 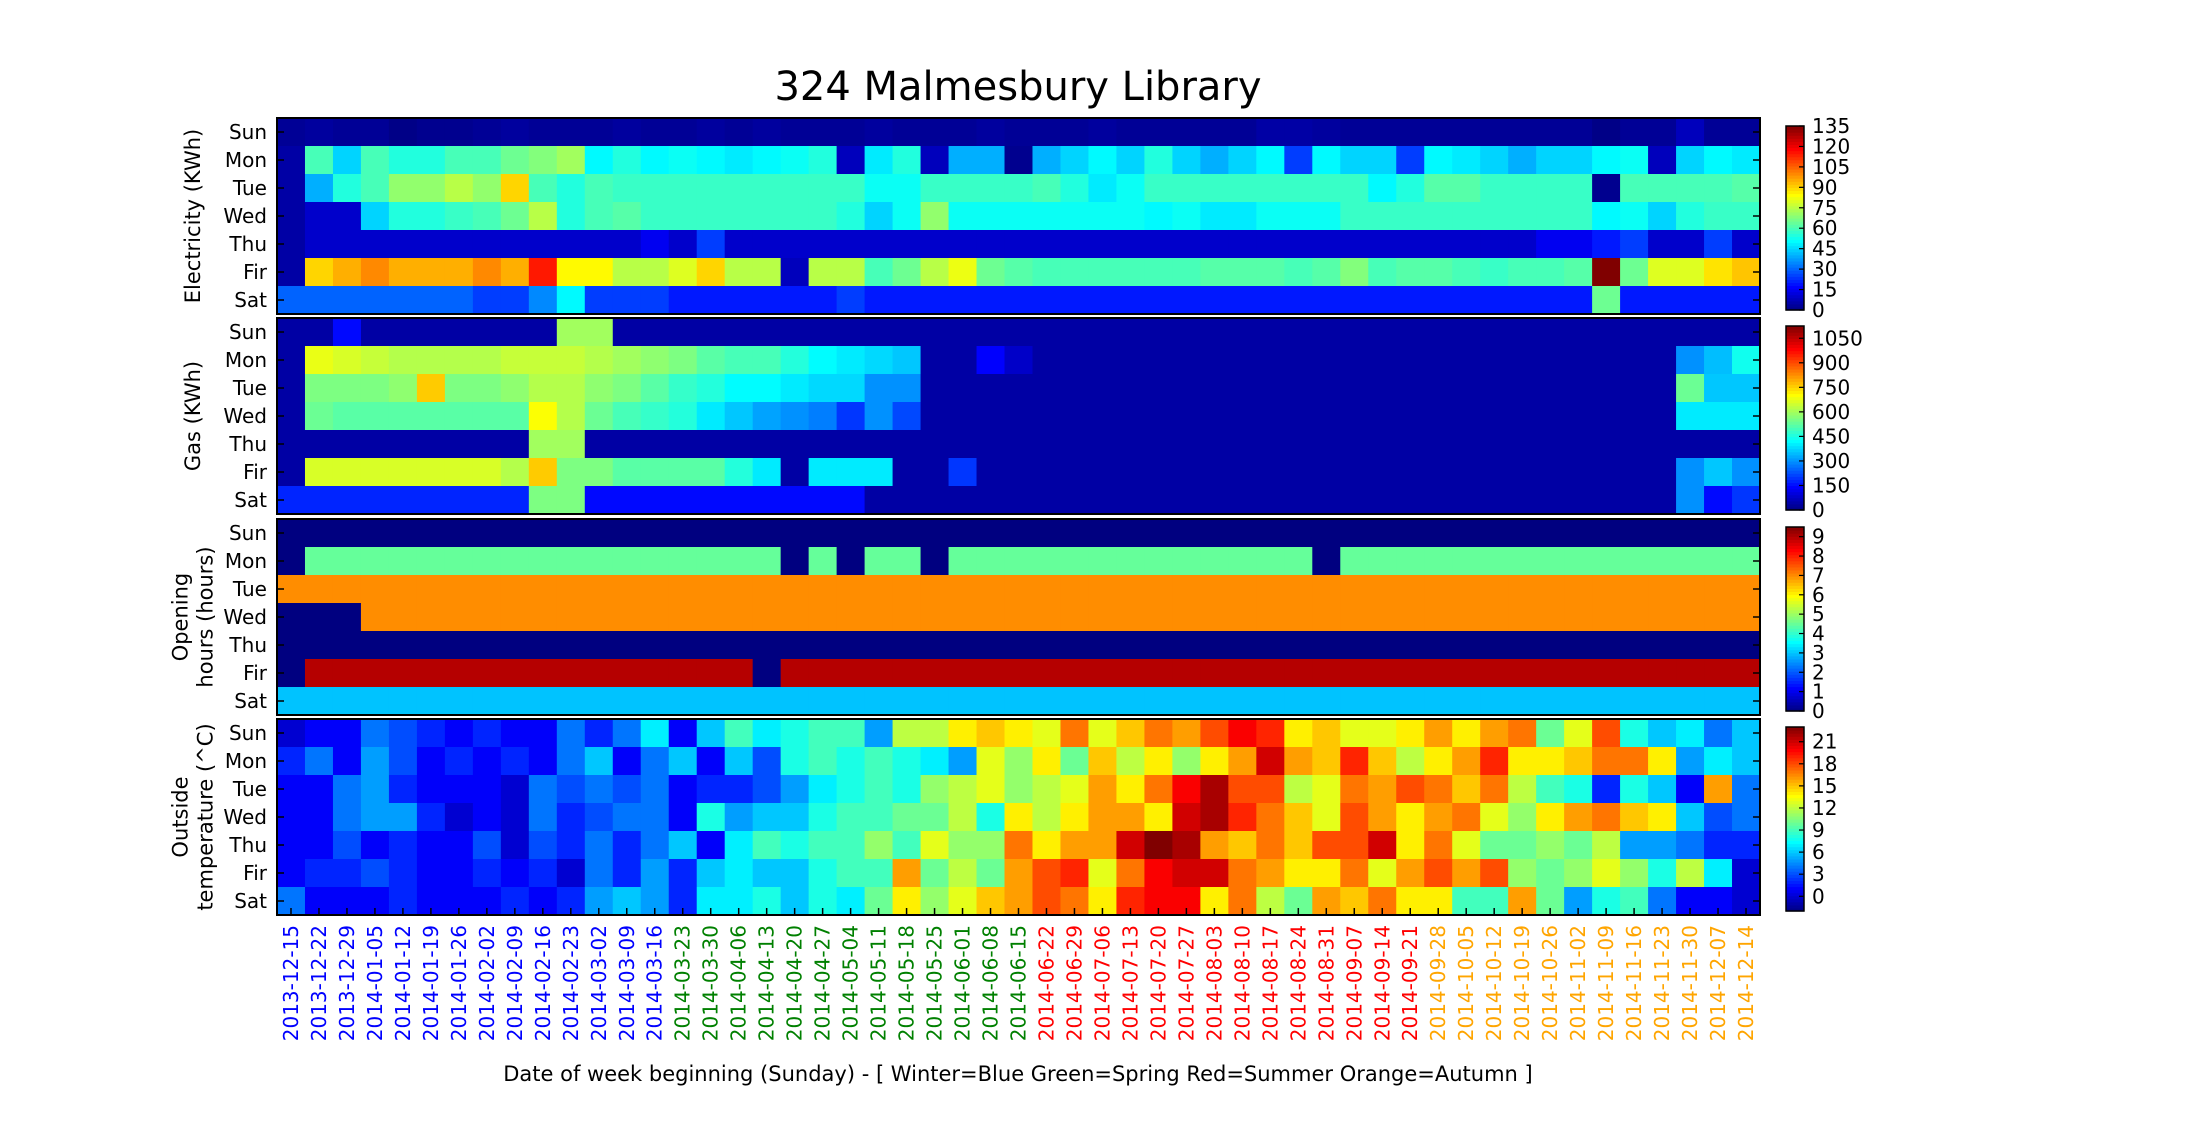 I want to click on x-tick-label: 2014-05-25, so click(x=935, y=983).